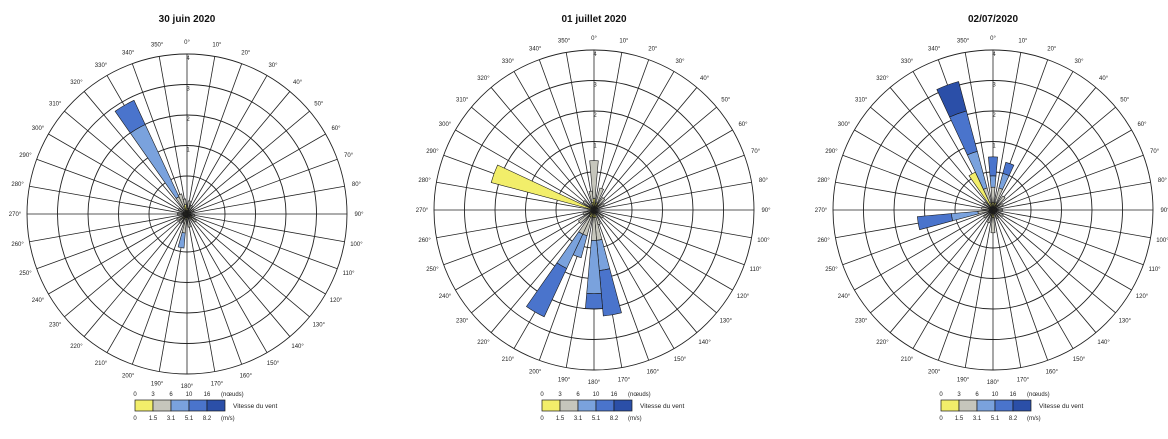 The width and height of the screenshot is (1168, 439). Describe the element at coordinates (764, 181) in the screenshot. I see `direction-label: 80°` at that location.